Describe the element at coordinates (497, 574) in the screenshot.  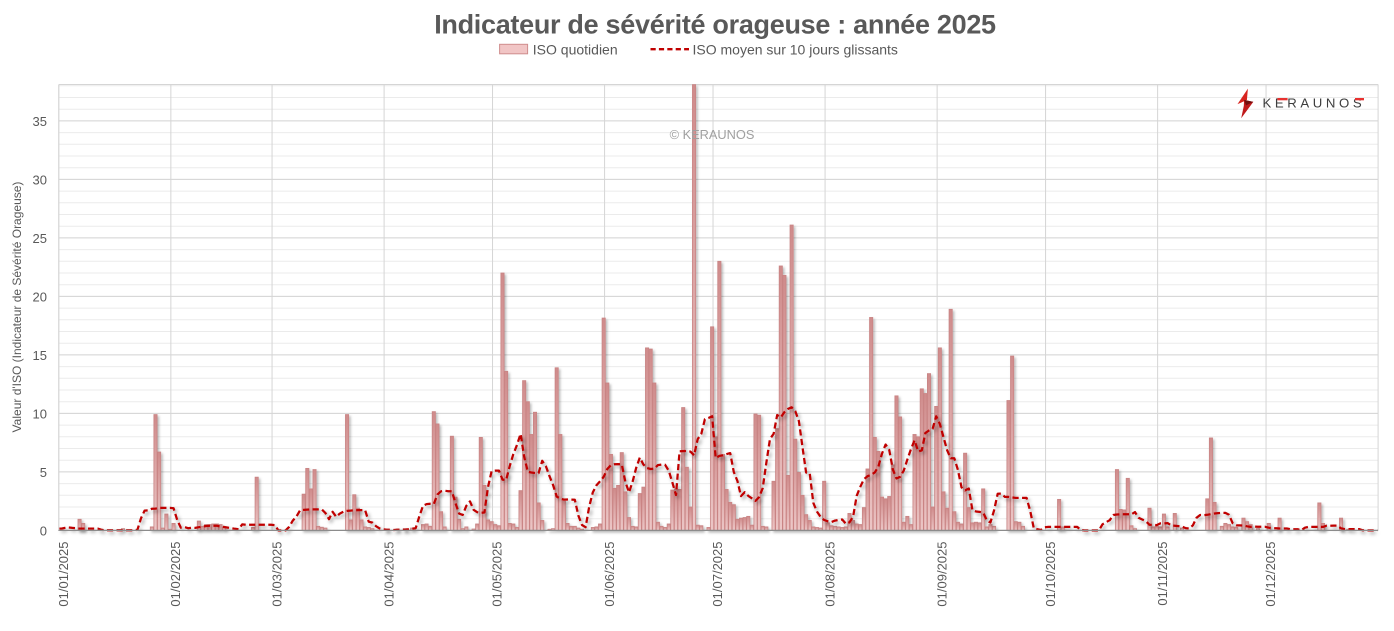
I see `svg-text: 01/05/2025` at that location.